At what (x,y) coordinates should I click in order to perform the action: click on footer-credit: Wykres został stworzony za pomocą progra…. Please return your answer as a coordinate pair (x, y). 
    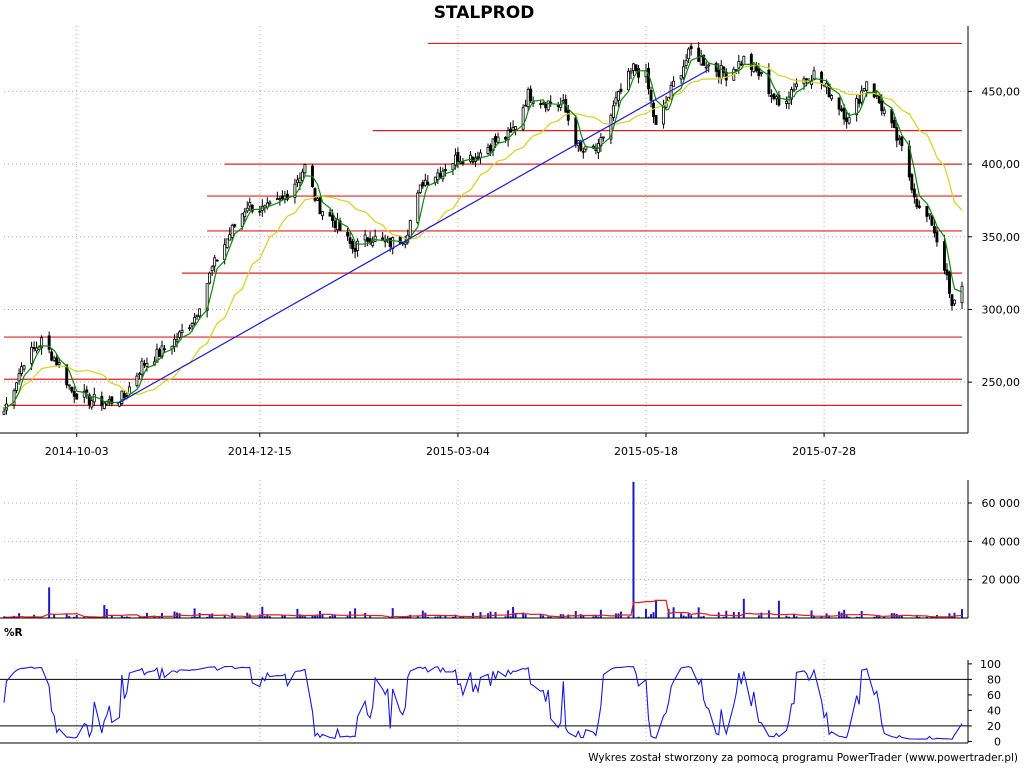
    Looking at the image, I should click on (803, 758).